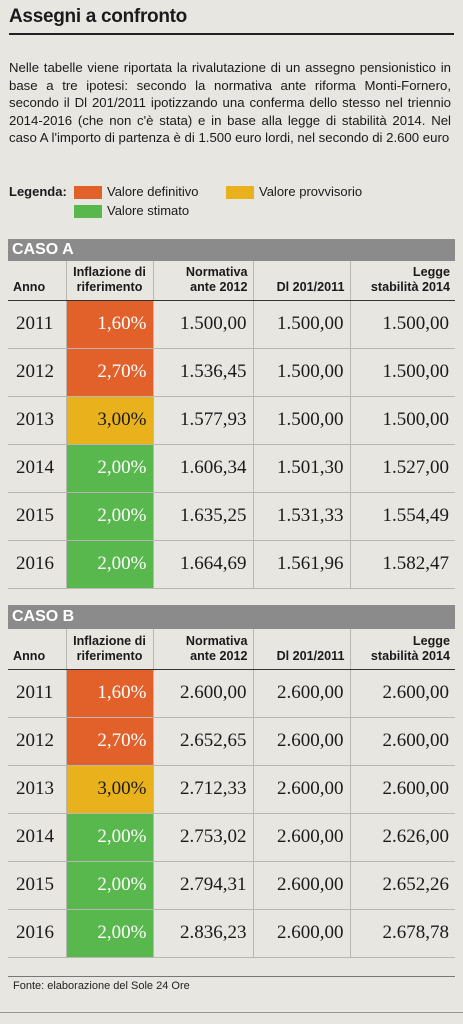 The image size is (463, 1024). I want to click on cell-dl: 1.561,96, so click(301, 564).